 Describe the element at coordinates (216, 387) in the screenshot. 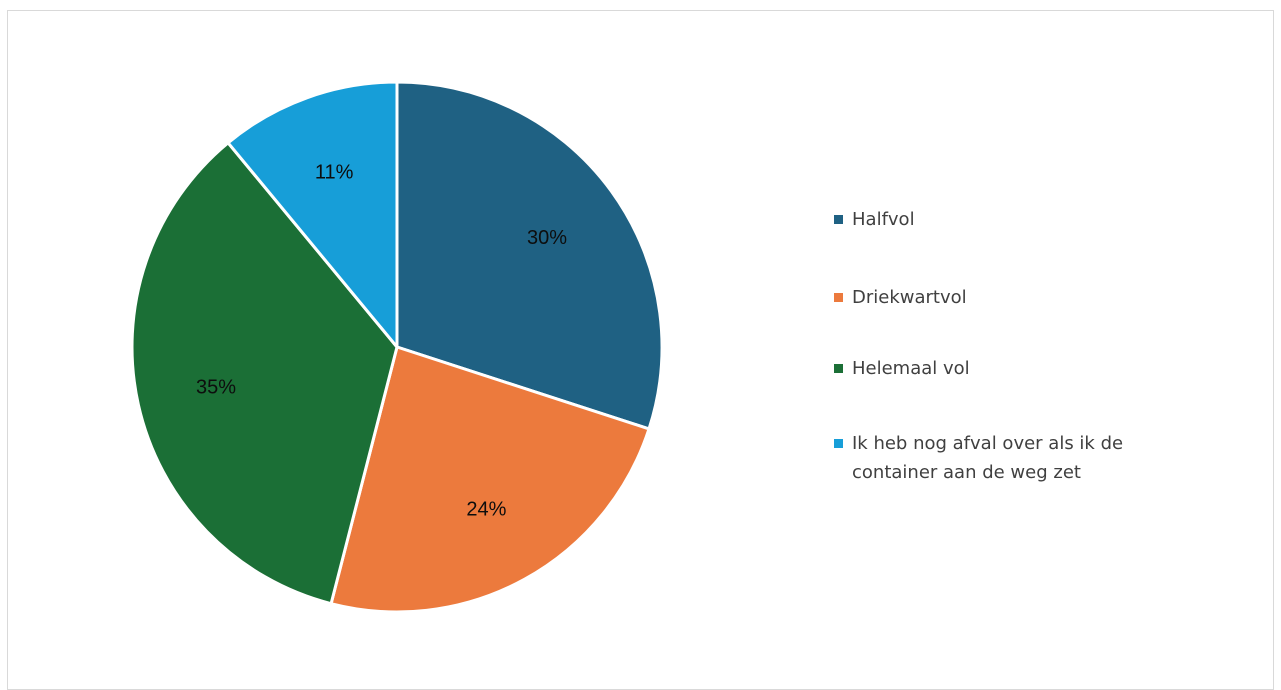

I see `data-label-helemaal-vol: 35%` at that location.